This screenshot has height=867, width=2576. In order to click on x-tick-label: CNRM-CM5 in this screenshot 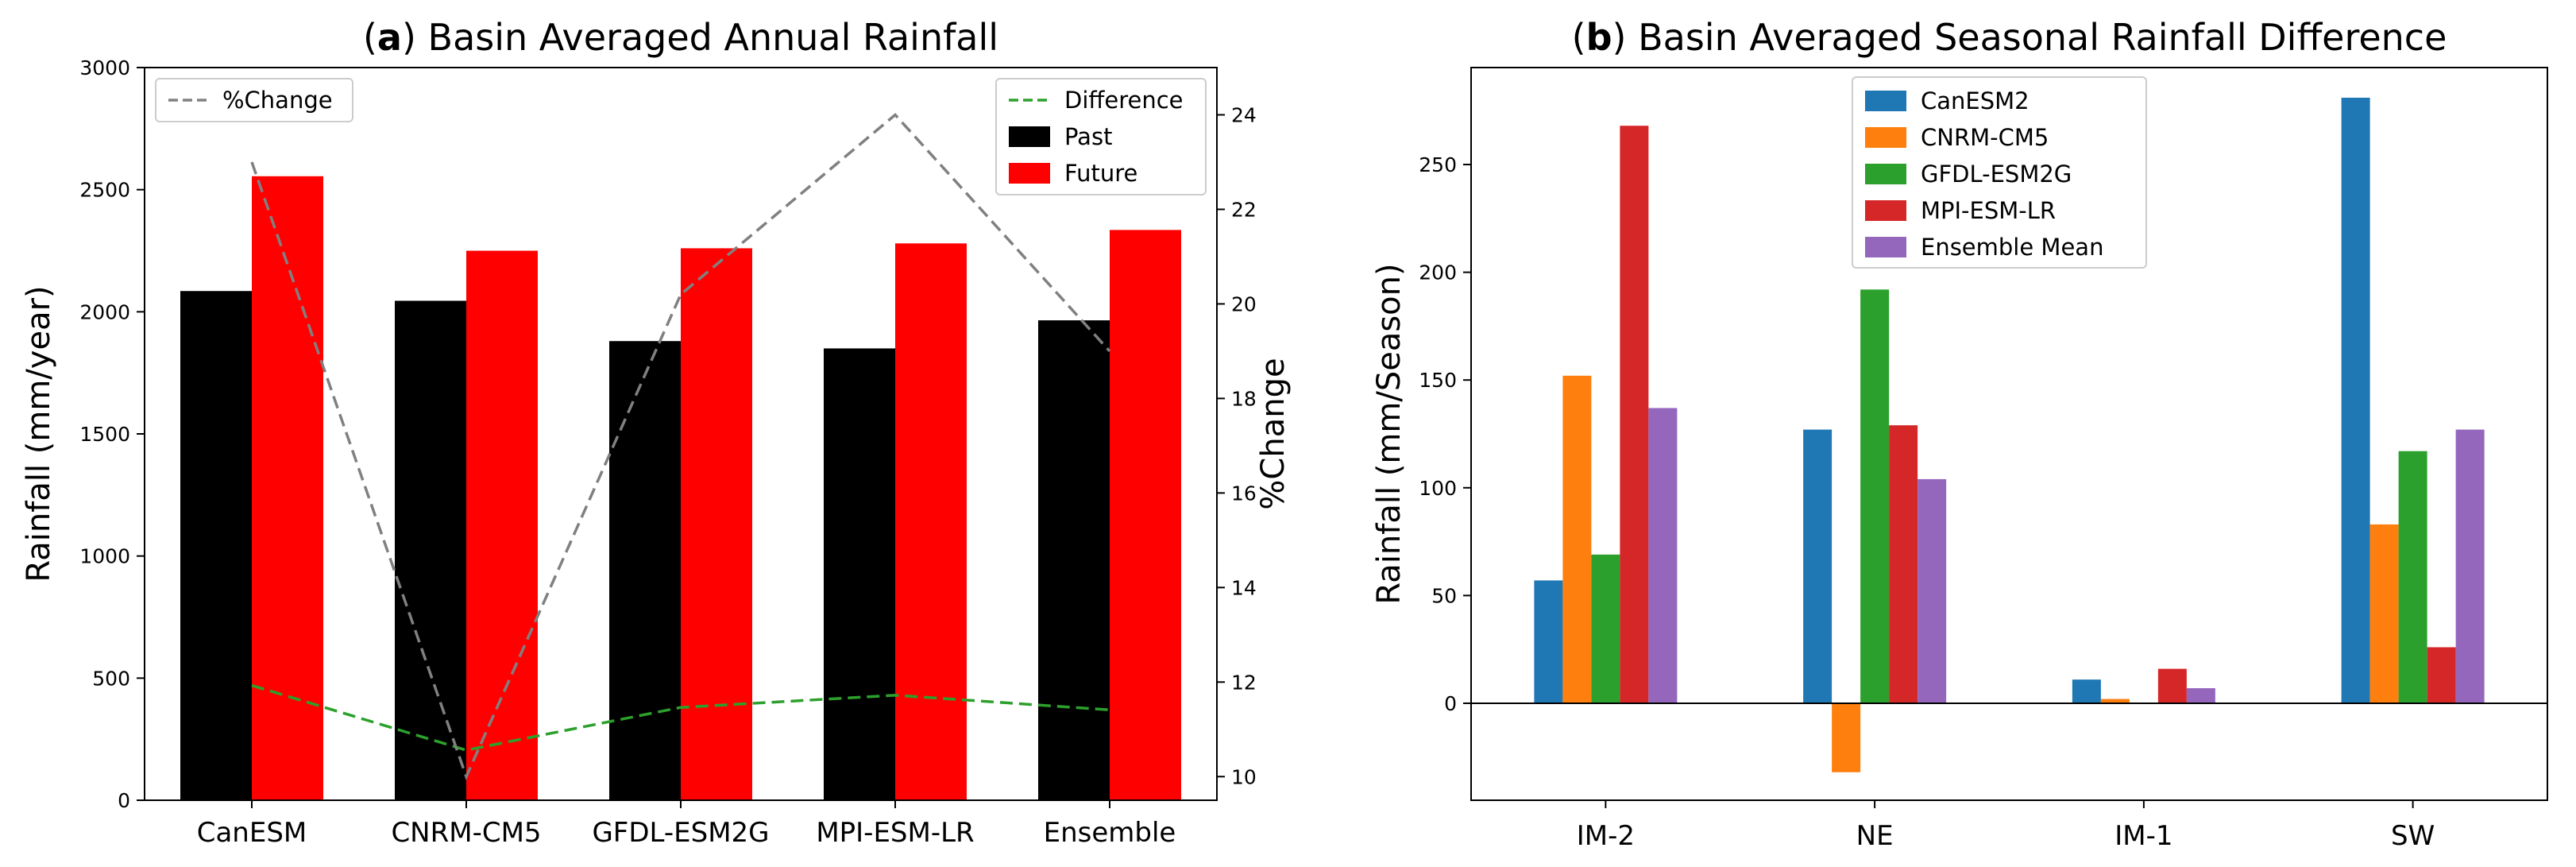, I will do `click(466, 833)`.